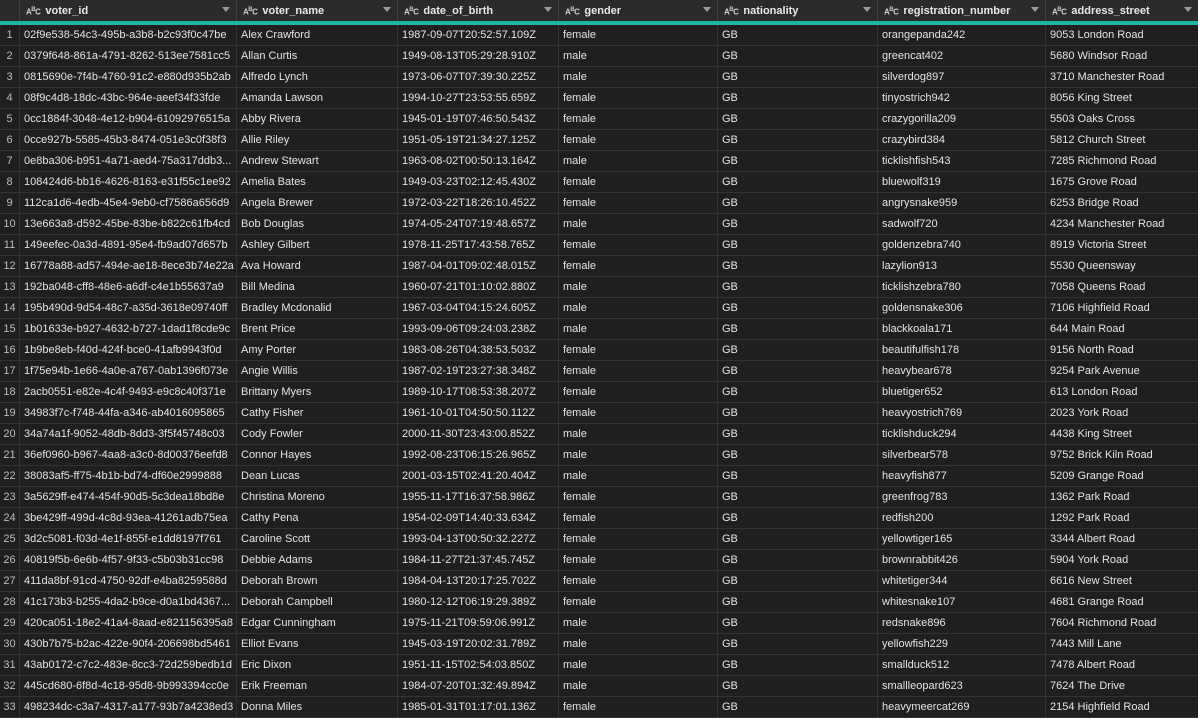  Describe the element at coordinates (1188, 9) in the screenshot. I see `filter-dropdown-icon` at that location.